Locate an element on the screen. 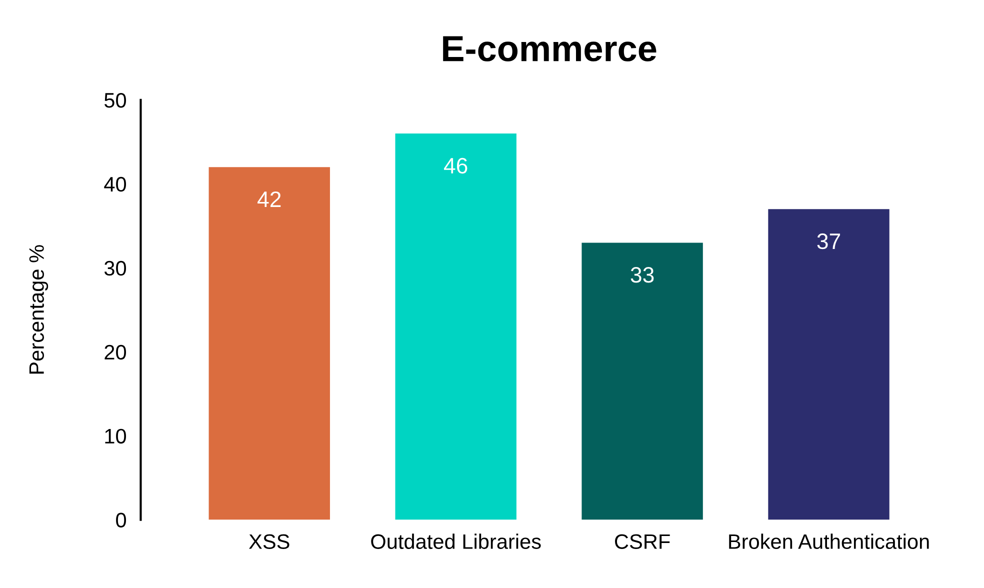  data-label: 33 is located at coordinates (642, 275).